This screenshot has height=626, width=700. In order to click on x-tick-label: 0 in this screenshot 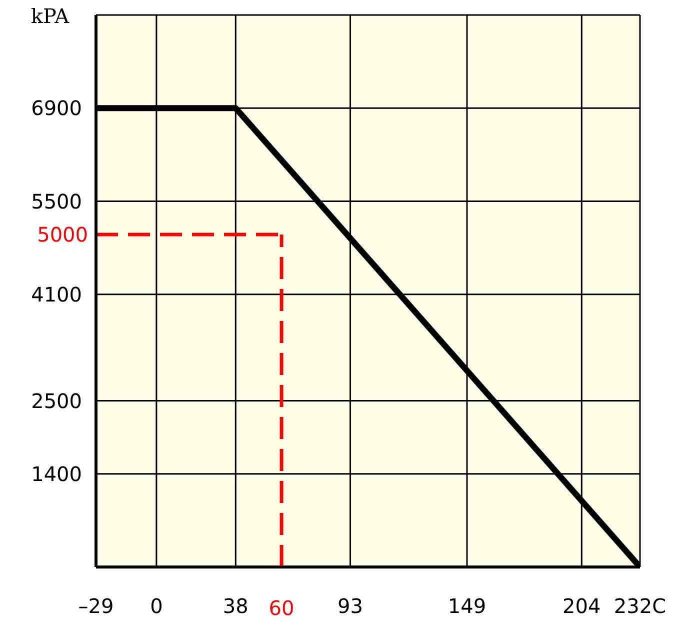, I will do `click(156, 606)`.